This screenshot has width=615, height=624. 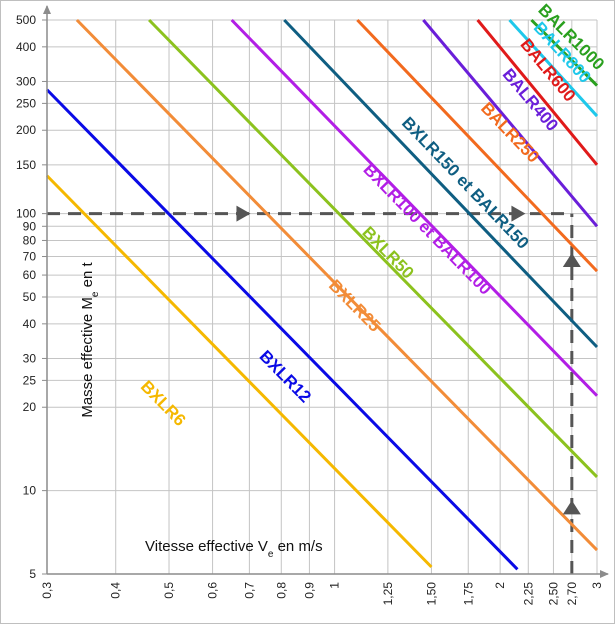 I want to click on x-tick-label: 0,3, so click(x=47, y=590).